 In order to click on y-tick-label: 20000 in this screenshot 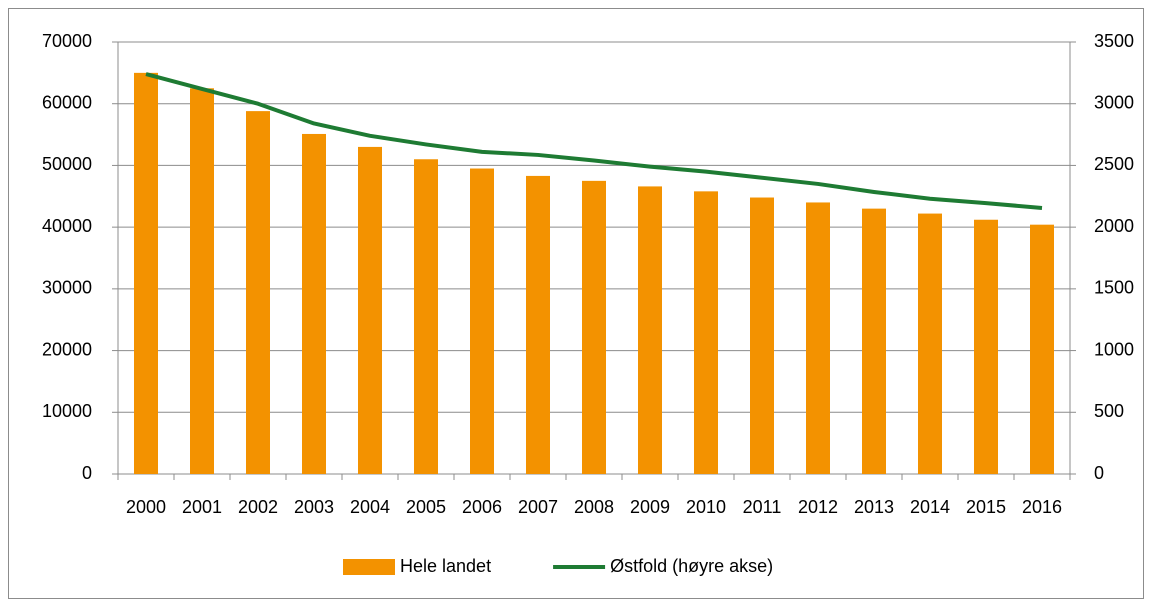, I will do `click(67, 349)`.